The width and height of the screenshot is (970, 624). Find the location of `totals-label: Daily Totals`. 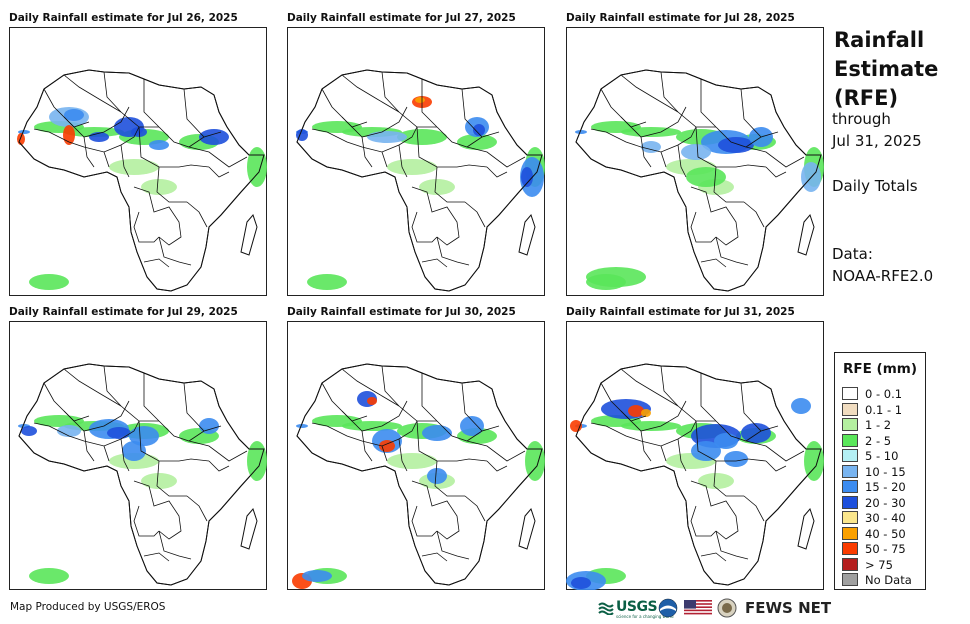

totals-label: Daily Totals is located at coordinates (875, 186).